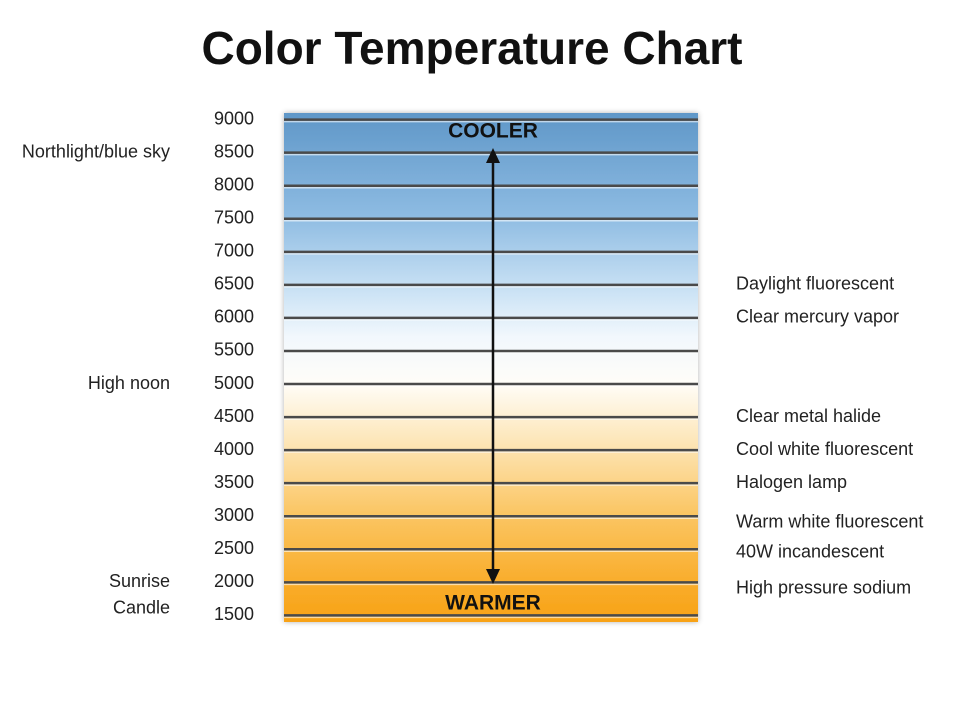 The height and width of the screenshot is (720, 960). What do you see at coordinates (824, 449) in the screenshot?
I see `annotation: Cool white fluorescent` at bounding box center [824, 449].